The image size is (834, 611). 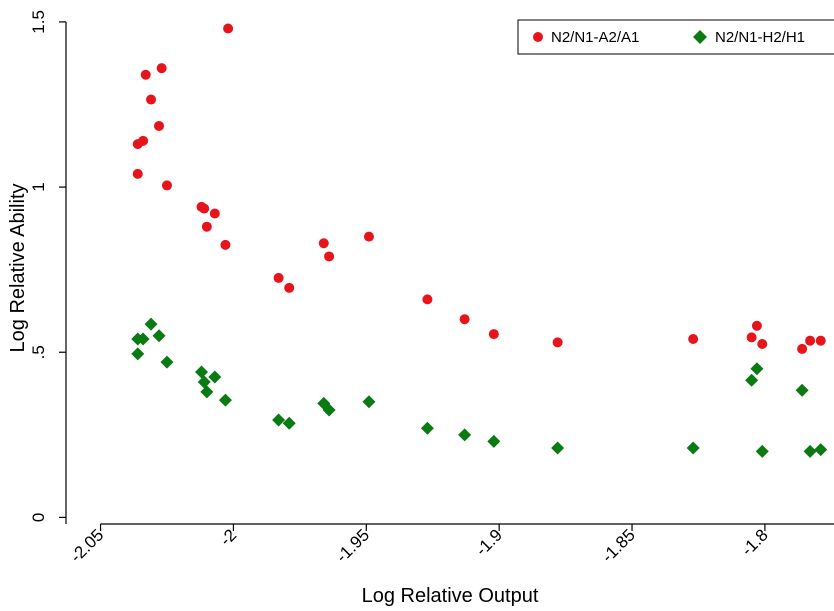 I want to click on x-tick-label: -1.8, so click(x=755, y=542).